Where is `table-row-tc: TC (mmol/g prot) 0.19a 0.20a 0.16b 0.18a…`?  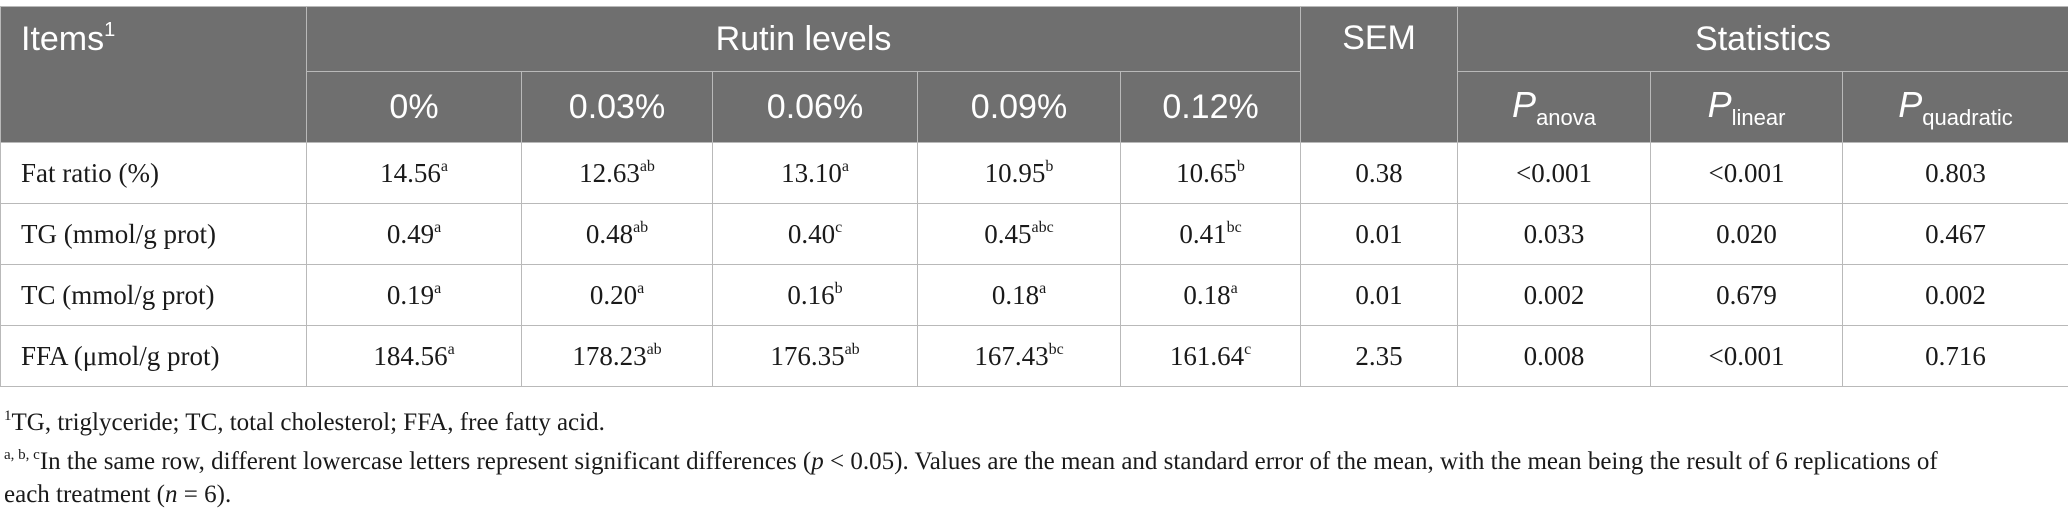
table-row-tc: TC (mmol/g prot) 0.19a 0.20a 0.16b 0.18a… is located at coordinates (1034, 295).